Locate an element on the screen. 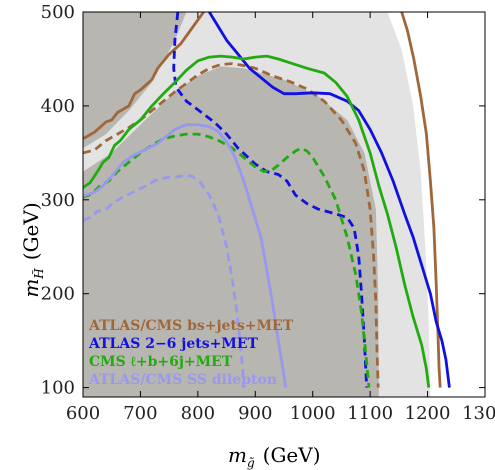 Image resolution: width=495 pixels, height=470 pixels. x-tick-label-4: 1000 is located at coordinates (313, 413).